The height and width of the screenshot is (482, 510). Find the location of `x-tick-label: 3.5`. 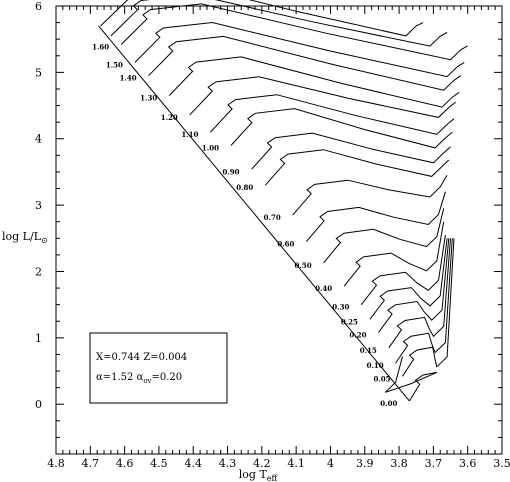

x-tick-label: 3.5 is located at coordinates (501, 463).